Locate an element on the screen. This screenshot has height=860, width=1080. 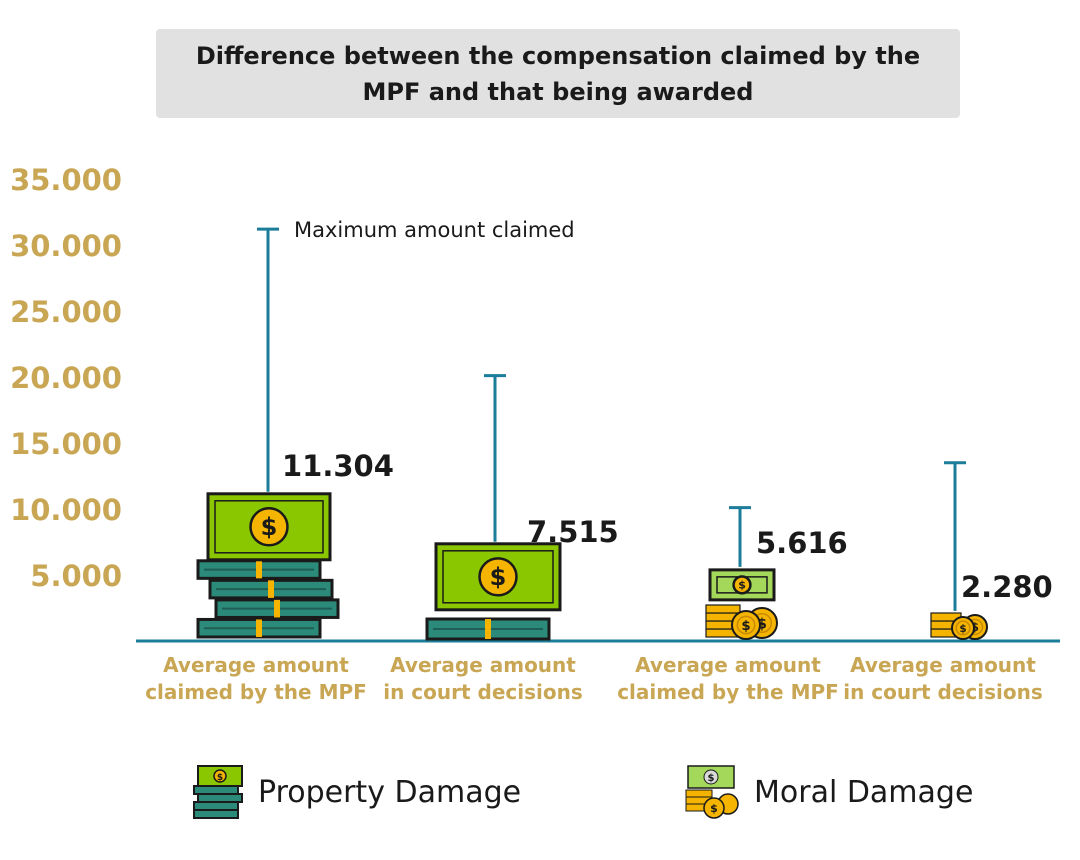
max-claimed-annotation: Maximum amount claimed is located at coordinates (434, 230).